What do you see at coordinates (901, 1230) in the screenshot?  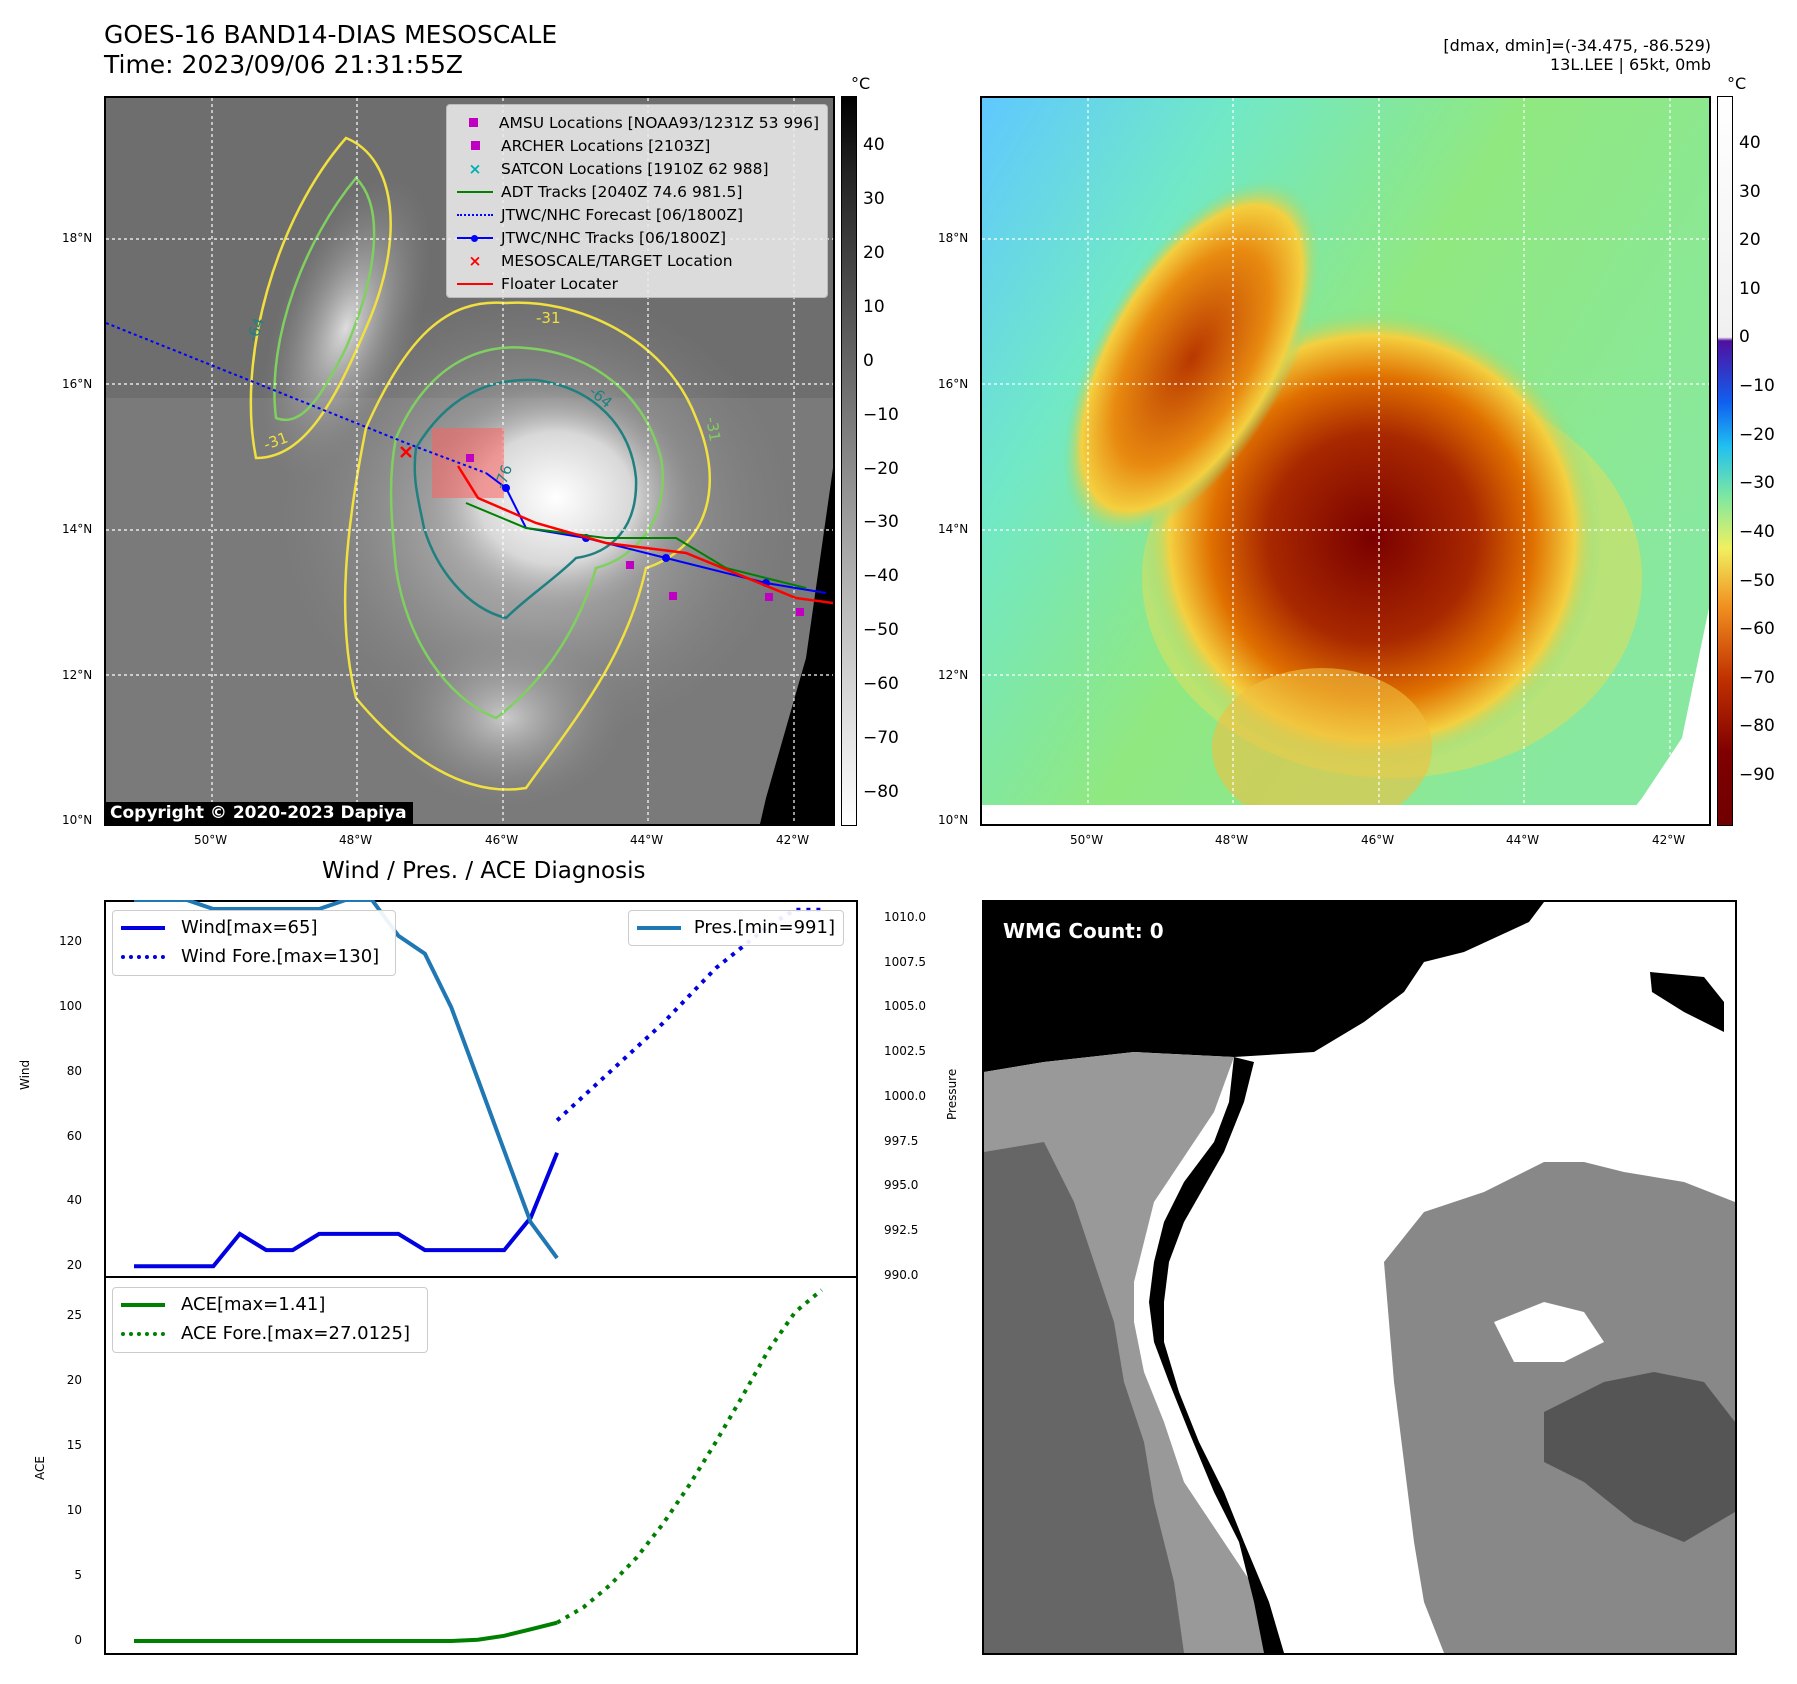 I see `pressure-axis-tick-7: 992.5` at bounding box center [901, 1230].